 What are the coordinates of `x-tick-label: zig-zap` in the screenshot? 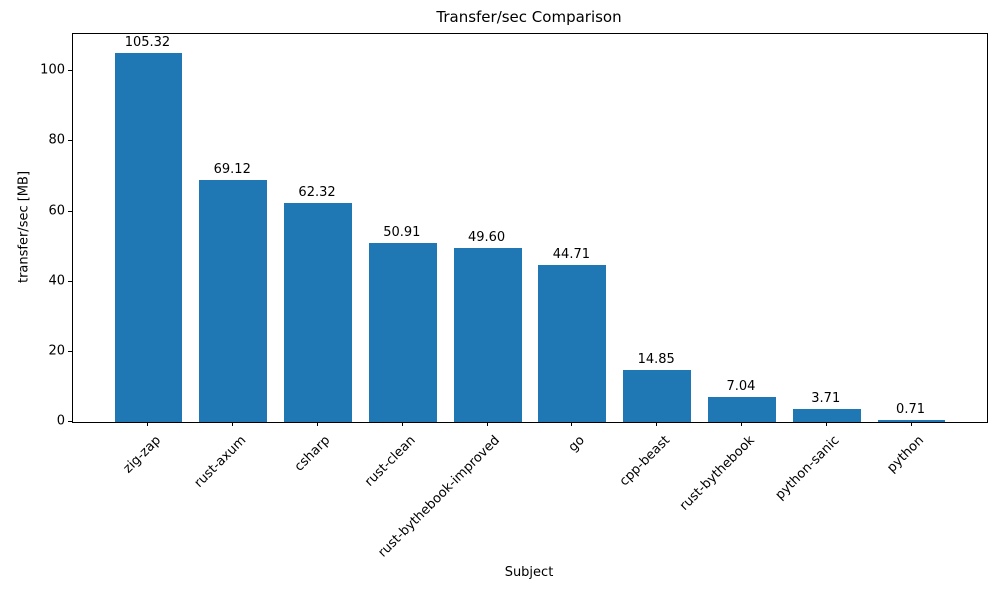 It's located at (142, 455).